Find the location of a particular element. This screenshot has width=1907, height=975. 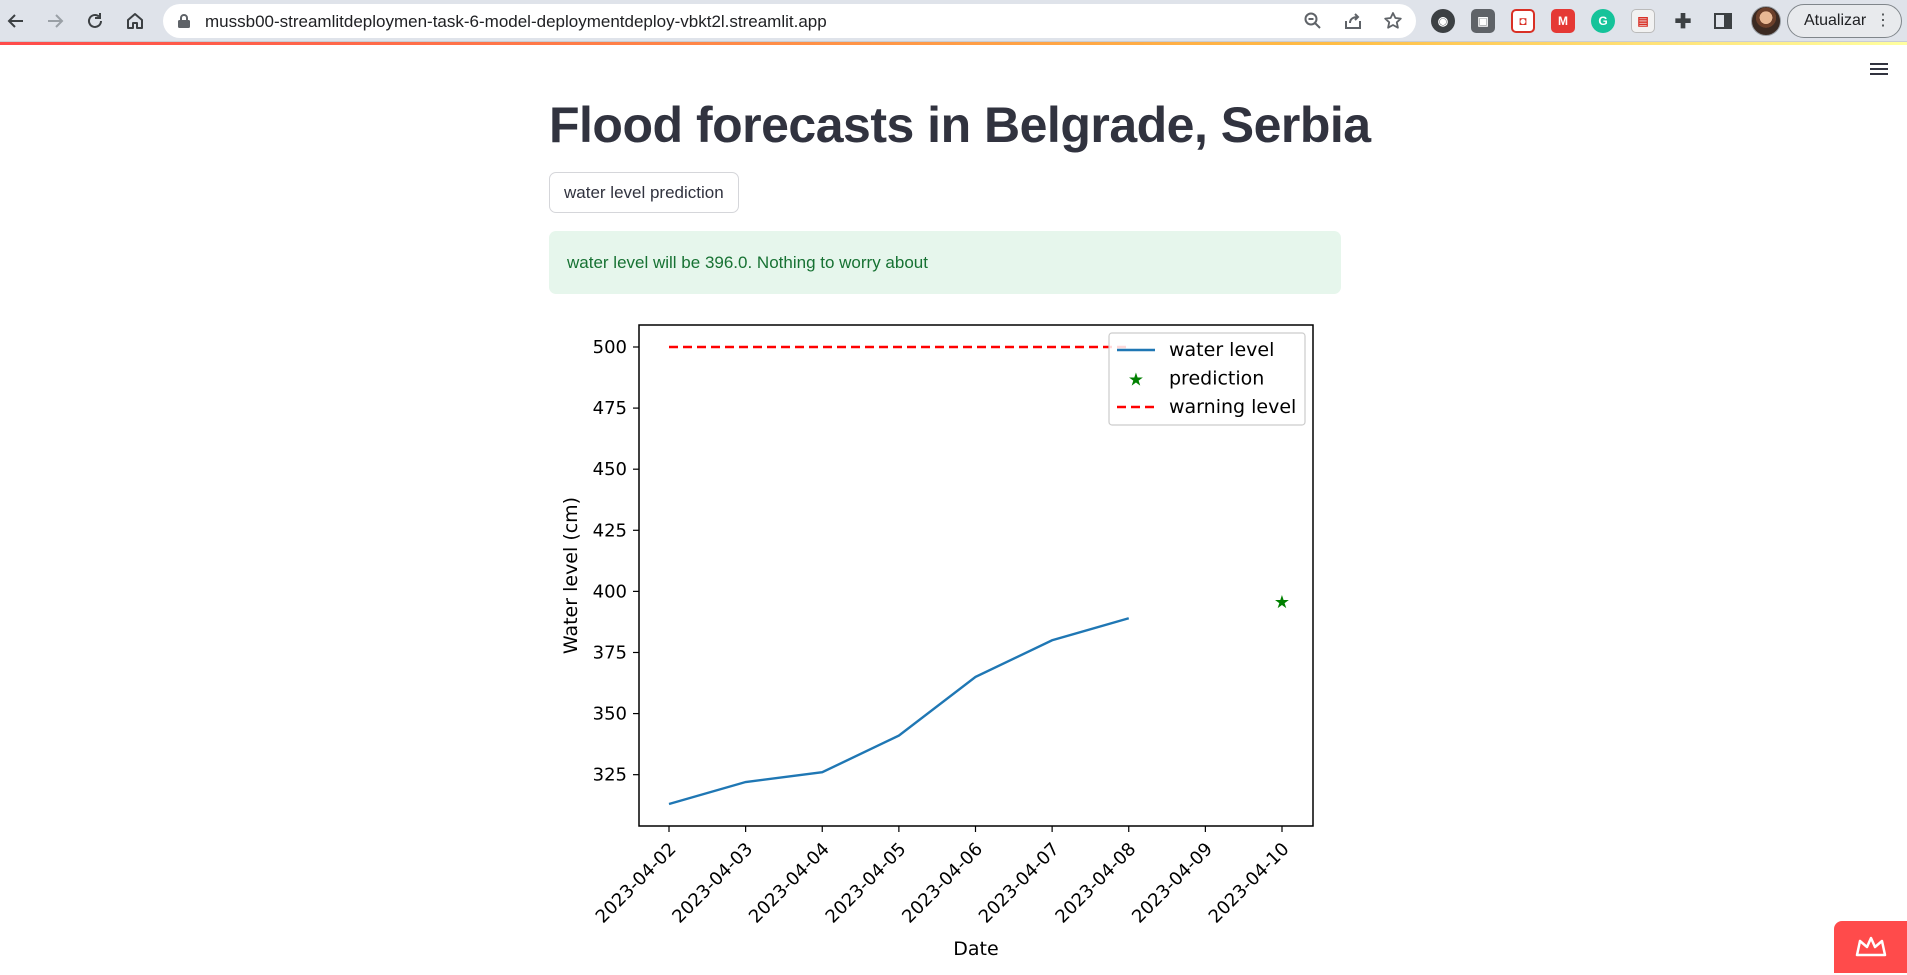

y-tick-label: 325 is located at coordinates (610, 775).